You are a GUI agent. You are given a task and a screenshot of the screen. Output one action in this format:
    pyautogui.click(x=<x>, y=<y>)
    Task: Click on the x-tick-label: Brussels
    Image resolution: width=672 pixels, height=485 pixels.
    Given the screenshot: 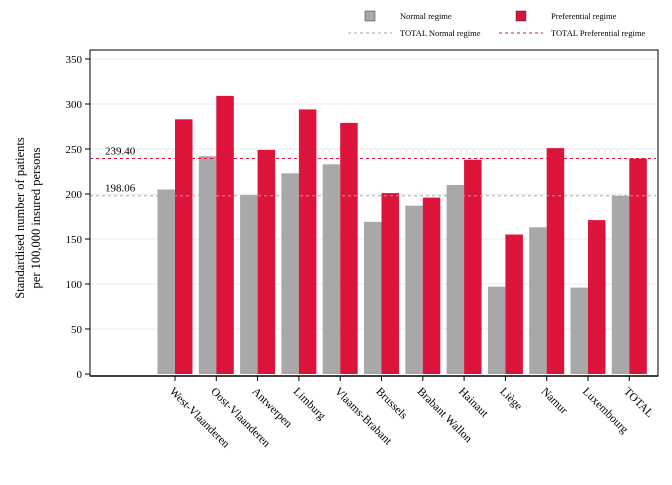 What is the action you would take?
    pyautogui.click(x=391, y=404)
    